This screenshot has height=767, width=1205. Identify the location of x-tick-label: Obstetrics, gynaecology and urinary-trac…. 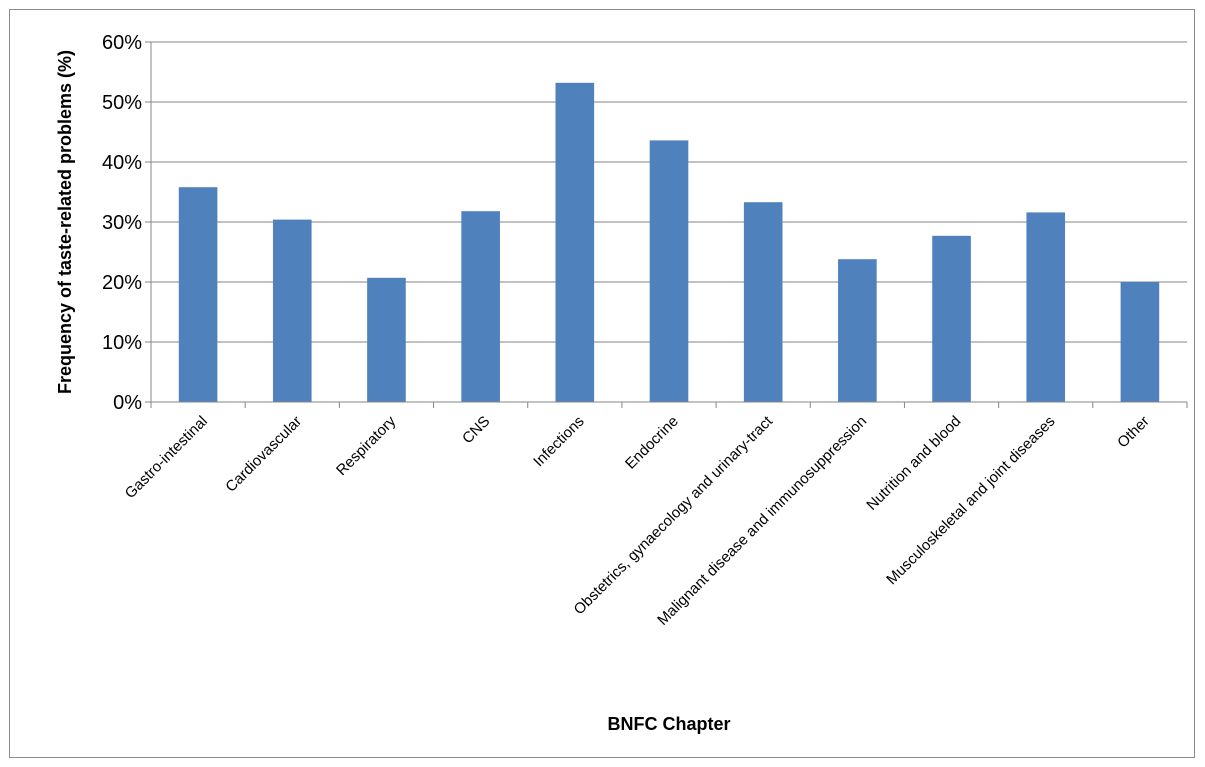
(674, 515).